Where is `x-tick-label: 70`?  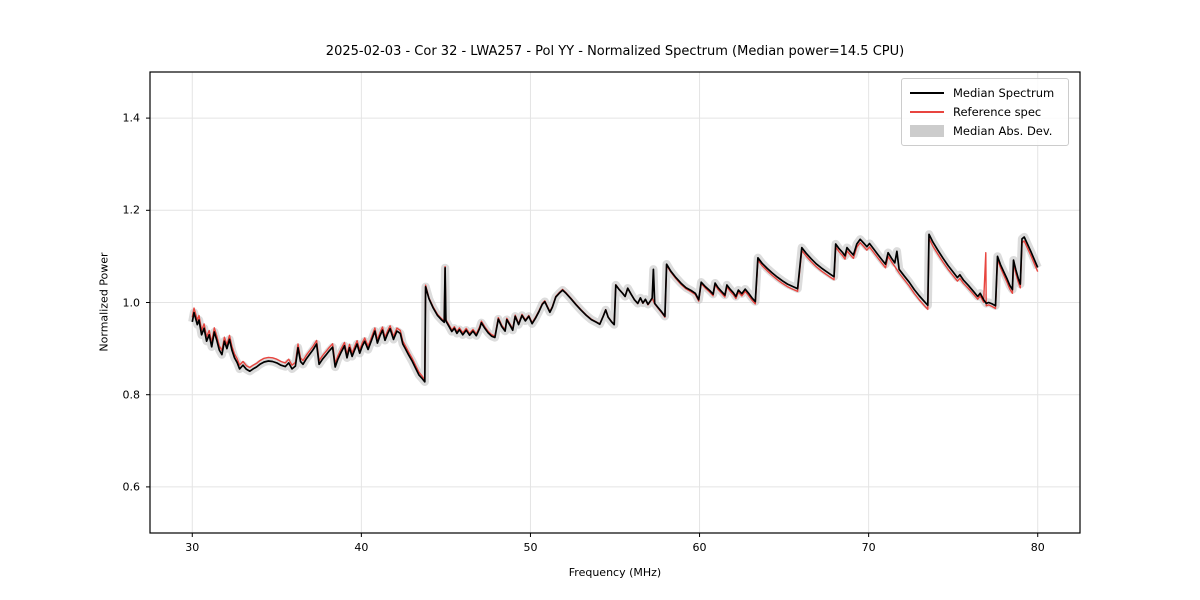 x-tick-label: 70 is located at coordinates (868, 547).